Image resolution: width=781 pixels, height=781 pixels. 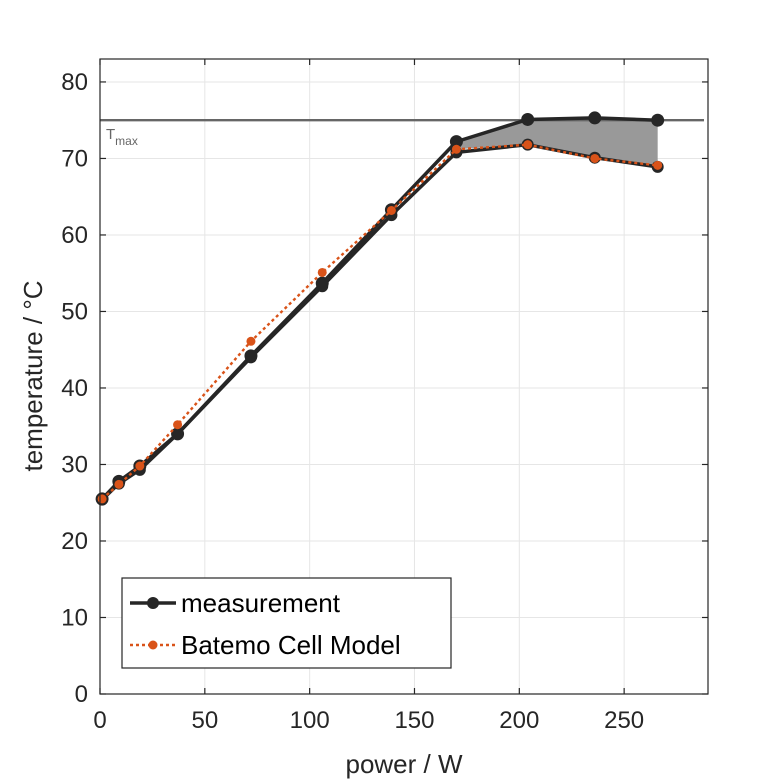 What do you see at coordinates (74, 235) in the screenshot?
I see `y-tick-label: 60` at bounding box center [74, 235].